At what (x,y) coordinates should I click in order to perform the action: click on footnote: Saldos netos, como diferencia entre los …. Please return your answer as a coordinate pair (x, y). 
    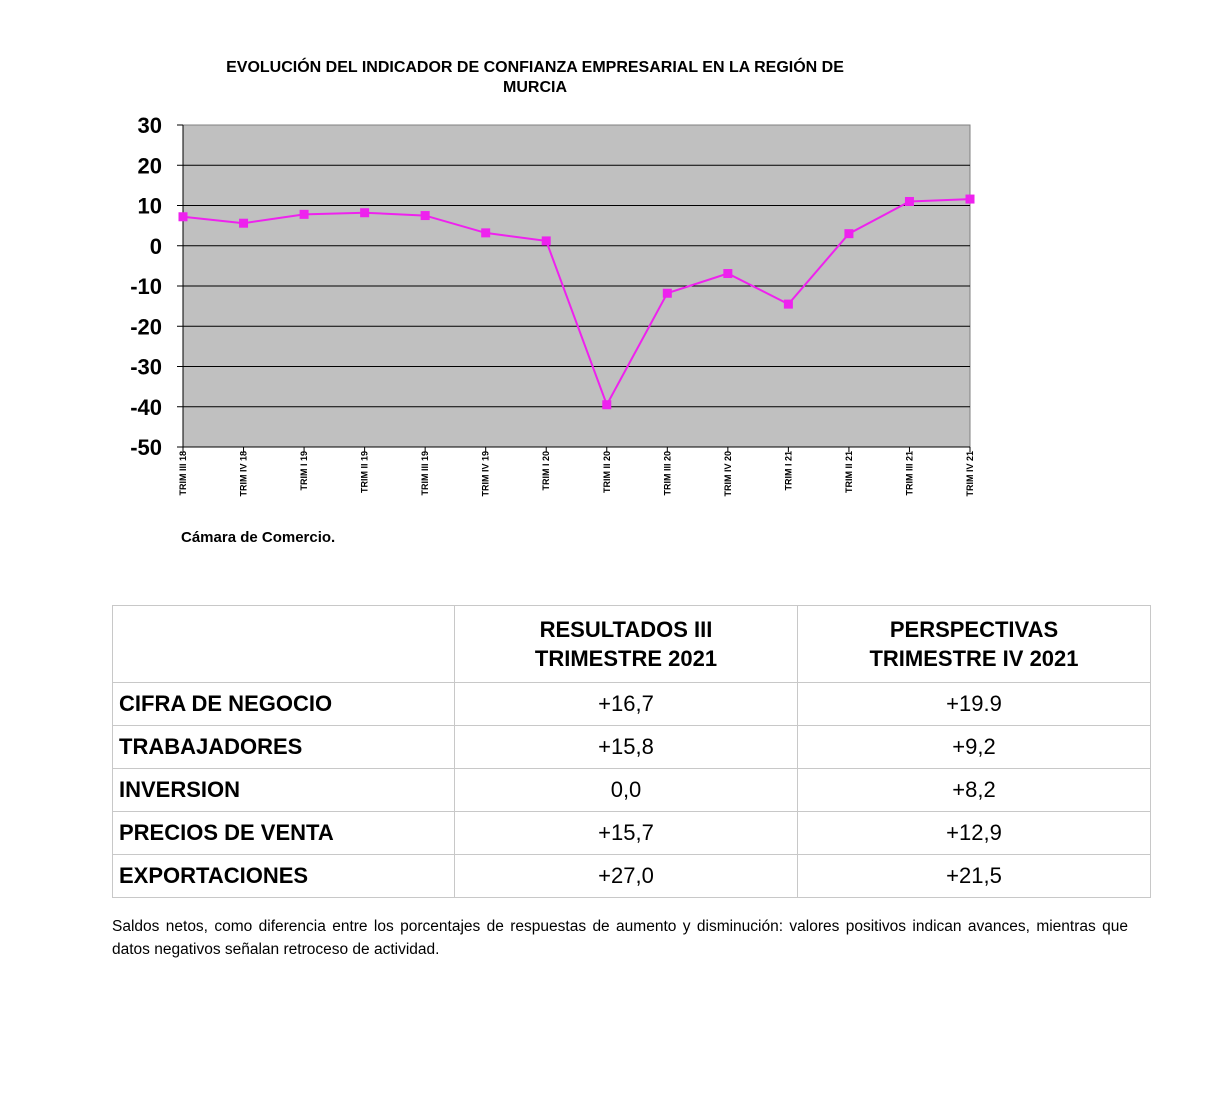
    Looking at the image, I should click on (620, 938).